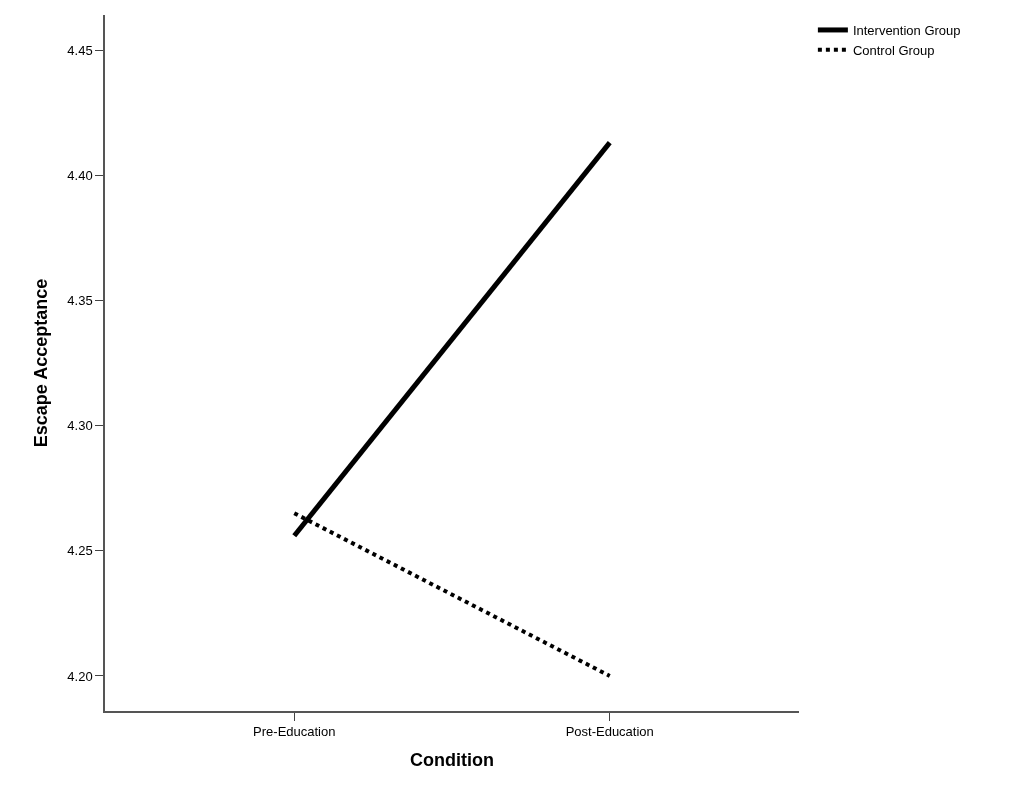  What do you see at coordinates (452, 759) in the screenshot?
I see `x-axis-title: Condition` at bounding box center [452, 759].